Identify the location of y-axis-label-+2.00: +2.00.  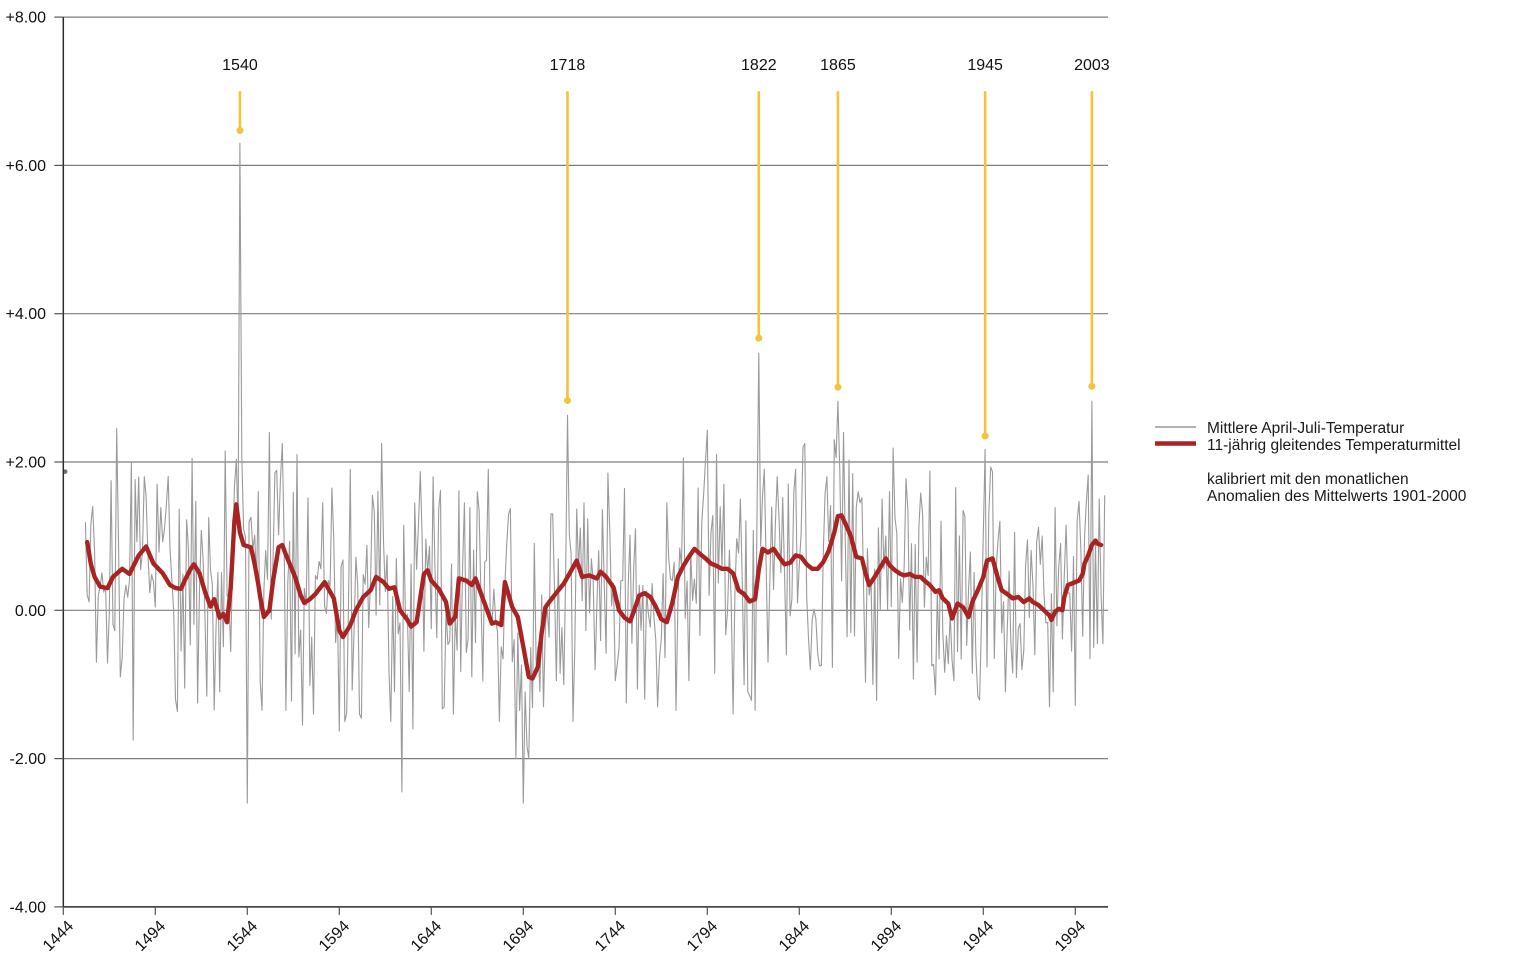
(26, 463).